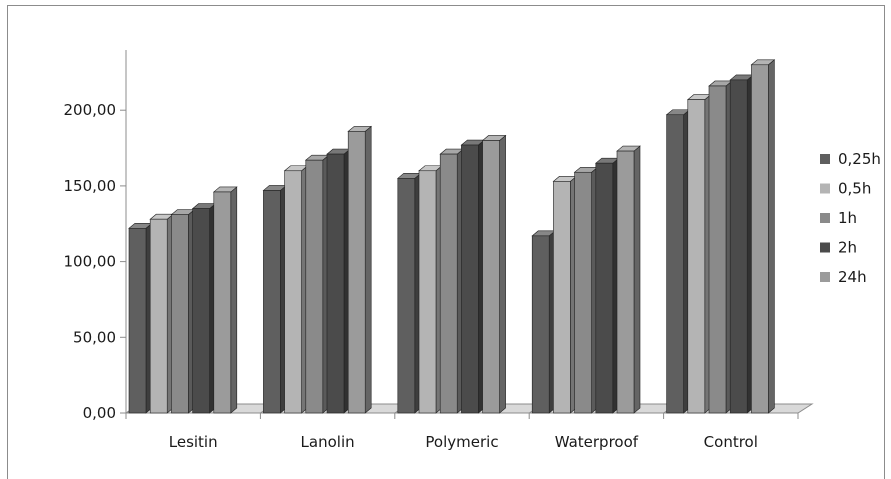 The image size is (891, 479). I want to click on y-tick-label: 0,00, so click(99, 413).